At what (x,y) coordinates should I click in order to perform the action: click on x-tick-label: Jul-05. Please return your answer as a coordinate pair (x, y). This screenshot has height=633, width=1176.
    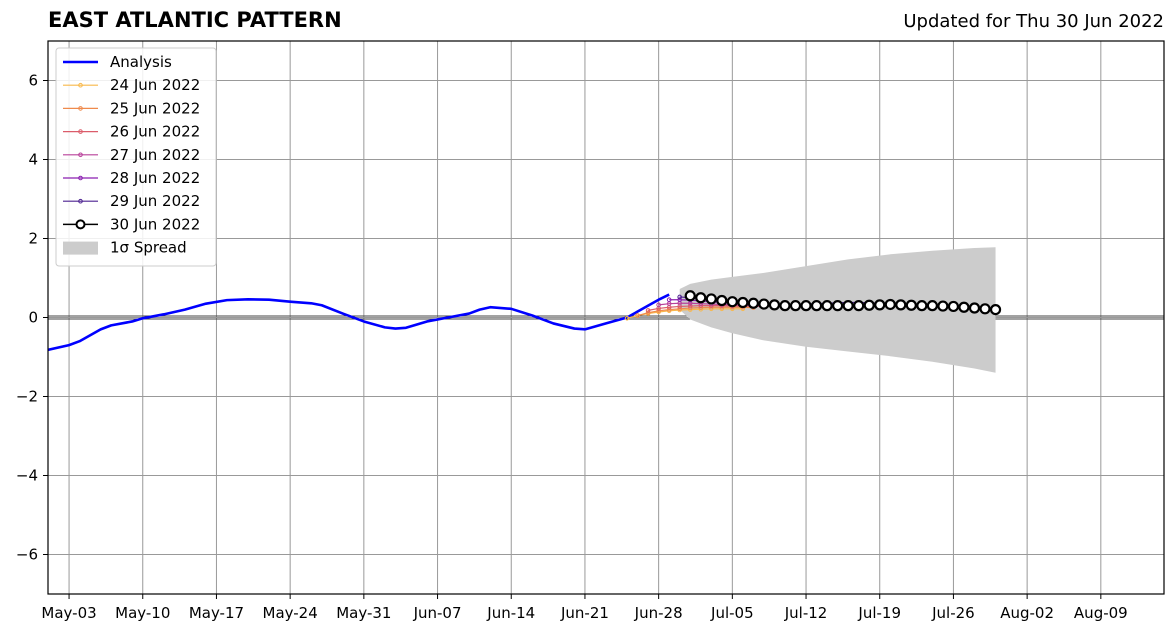
    Looking at the image, I should click on (732, 613).